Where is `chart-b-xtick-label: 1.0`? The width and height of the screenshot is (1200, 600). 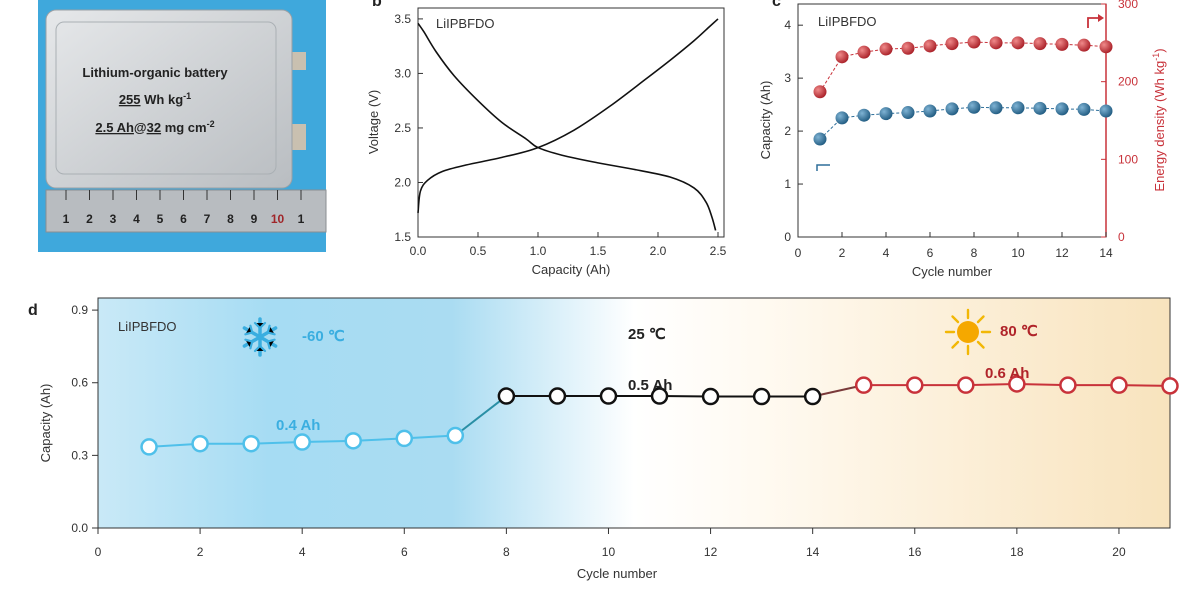 chart-b-xtick-label: 1.0 is located at coordinates (538, 251).